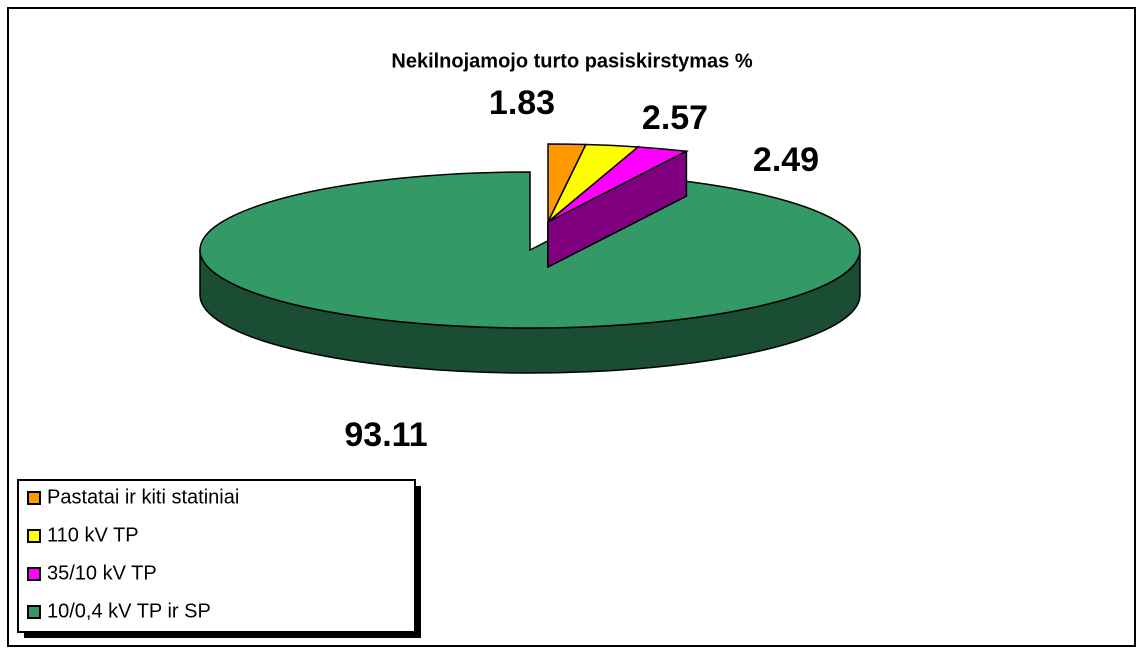 Image resolution: width=1143 pixels, height=654 pixels. What do you see at coordinates (675, 118) in the screenshot?
I see `data-label: 2.57` at bounding box center [675, 118].